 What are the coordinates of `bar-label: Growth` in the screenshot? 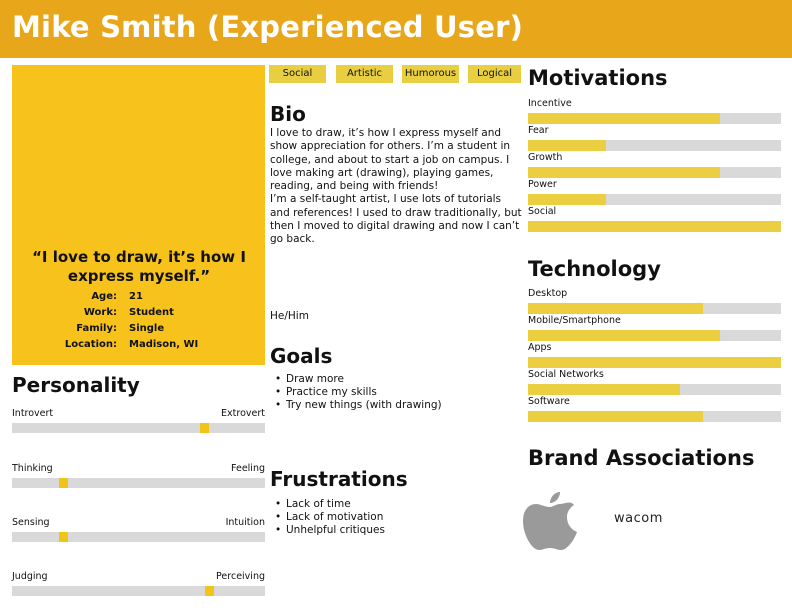 It's located at (545, 157).